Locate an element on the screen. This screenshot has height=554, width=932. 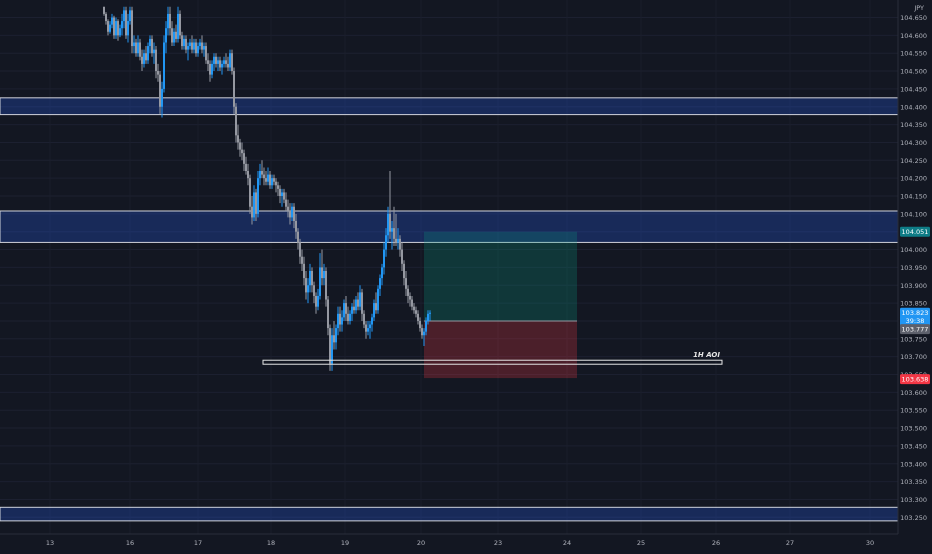
upper-supply-zone is located at coordinates (449, 106).